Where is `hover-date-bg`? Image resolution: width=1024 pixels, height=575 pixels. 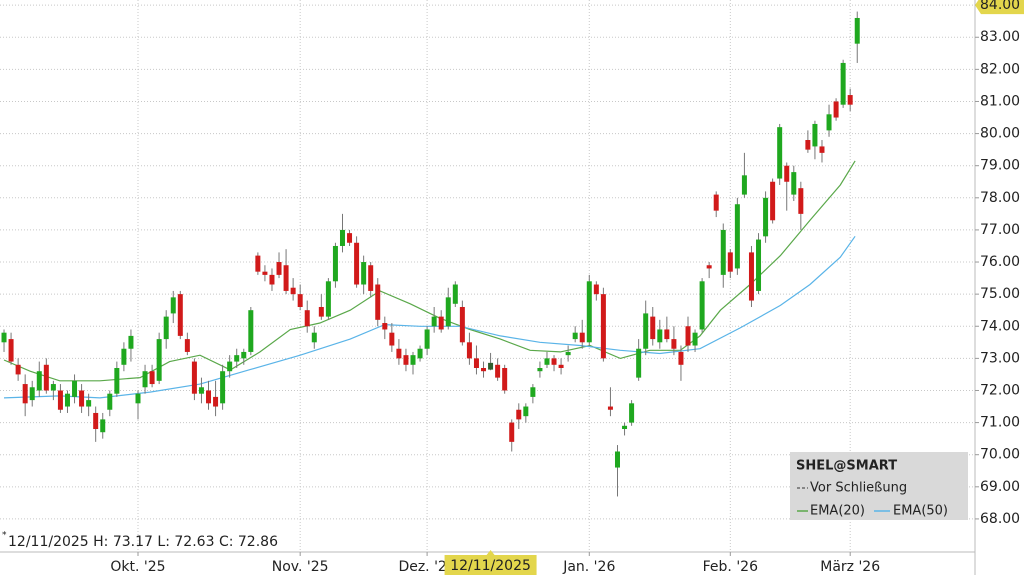 hover-date-bg is located at coordinates (490, 565).